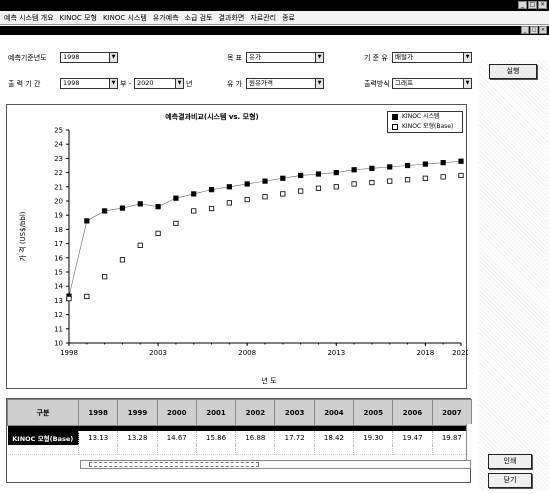  I want to click on year-header: 2001, so click(216, 412).